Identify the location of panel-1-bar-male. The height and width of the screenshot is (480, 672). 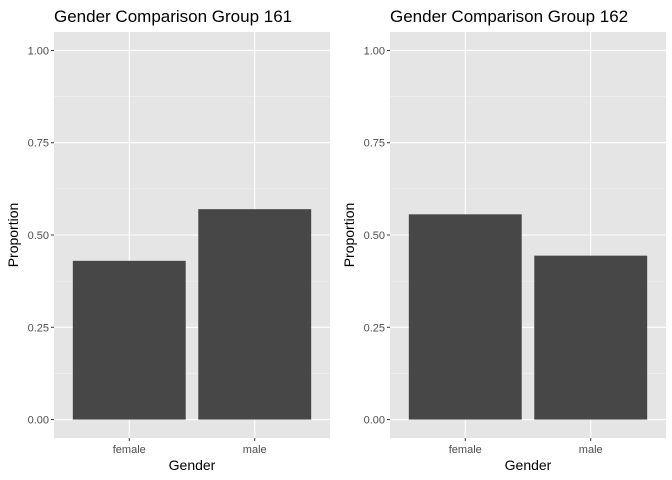
(255, 314).